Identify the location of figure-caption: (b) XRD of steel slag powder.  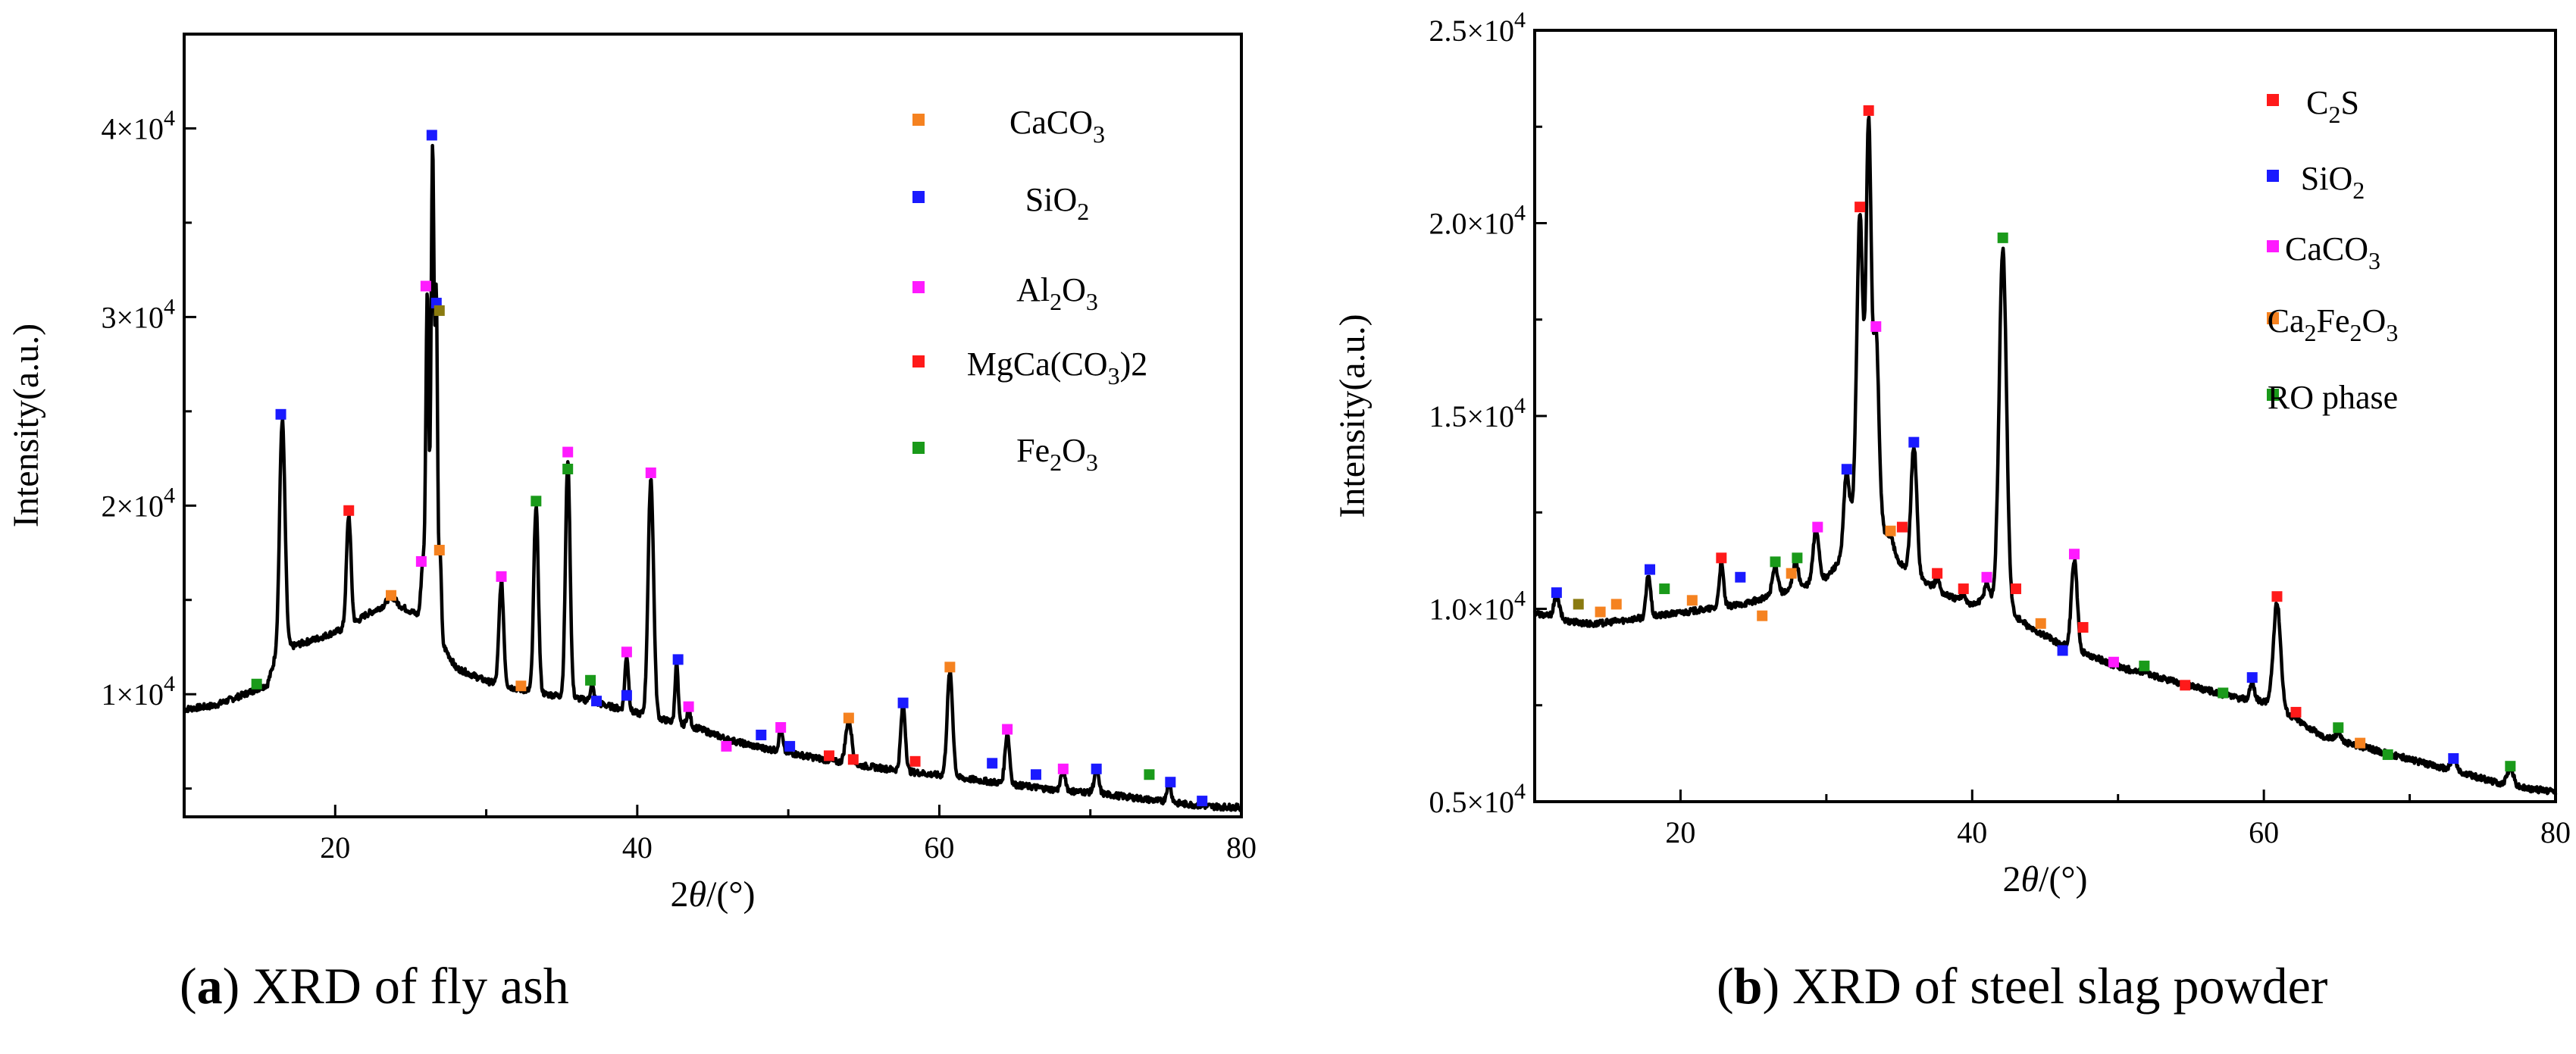
(2022, 986).